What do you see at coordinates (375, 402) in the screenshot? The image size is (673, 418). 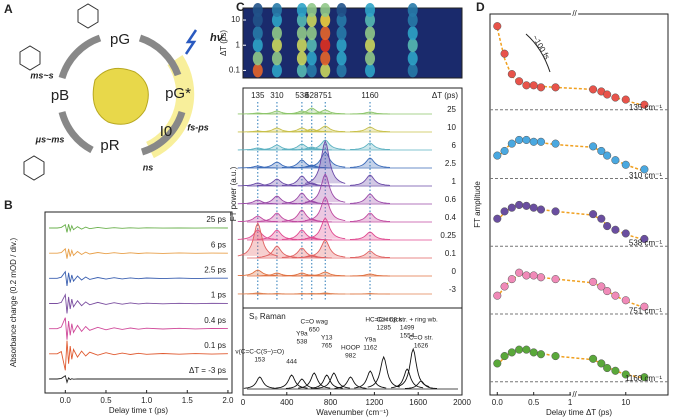 I see `x-tick-label: 1200` at bounding box center [375, 402].